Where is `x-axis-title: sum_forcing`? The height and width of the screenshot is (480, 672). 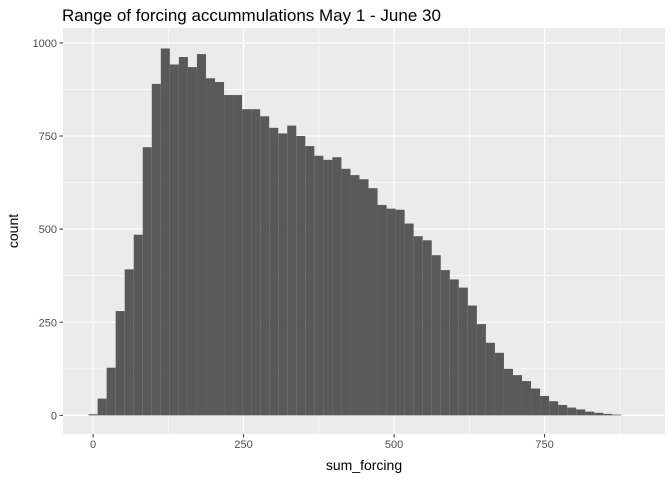 x-axis-title: sum_forcing is located at coordinates (364, 465).